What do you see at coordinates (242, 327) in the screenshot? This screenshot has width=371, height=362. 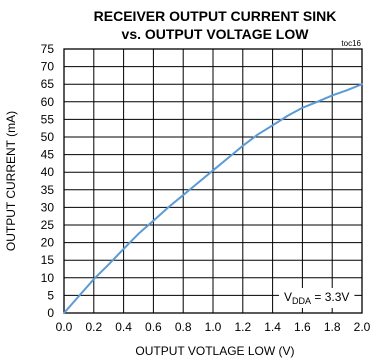 I see `x-tick-label: 1.2` at bounding box center [242, 327].